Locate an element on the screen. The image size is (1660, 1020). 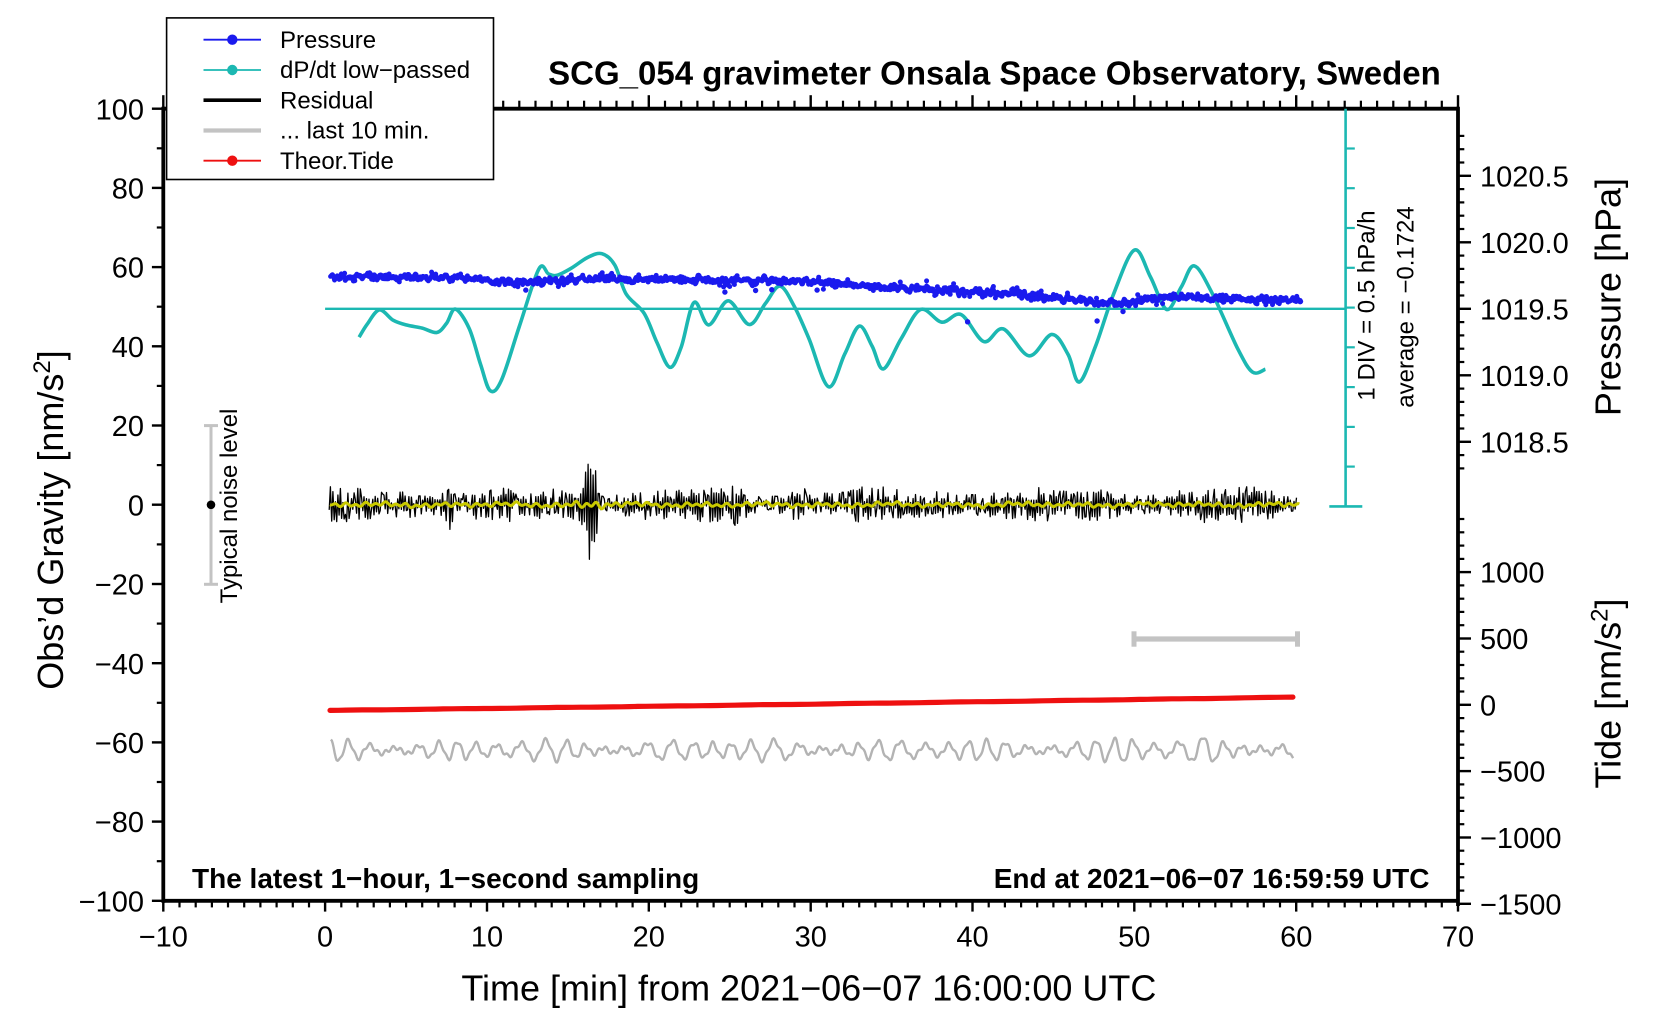
svg-text: 100 is located at coordinates (120, 110).